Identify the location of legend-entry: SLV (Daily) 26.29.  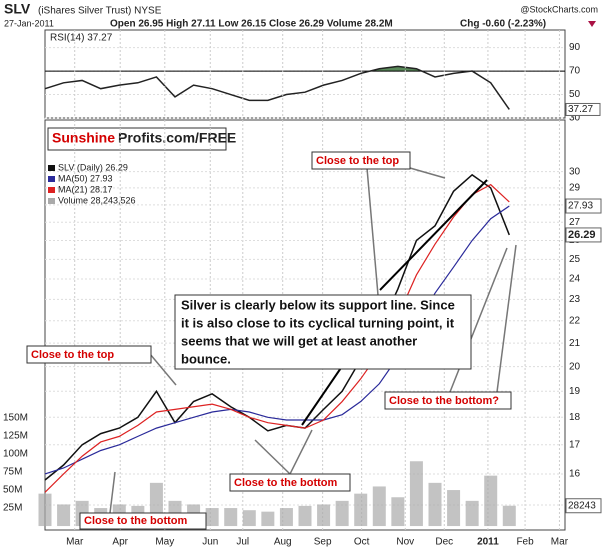
(93, 167).